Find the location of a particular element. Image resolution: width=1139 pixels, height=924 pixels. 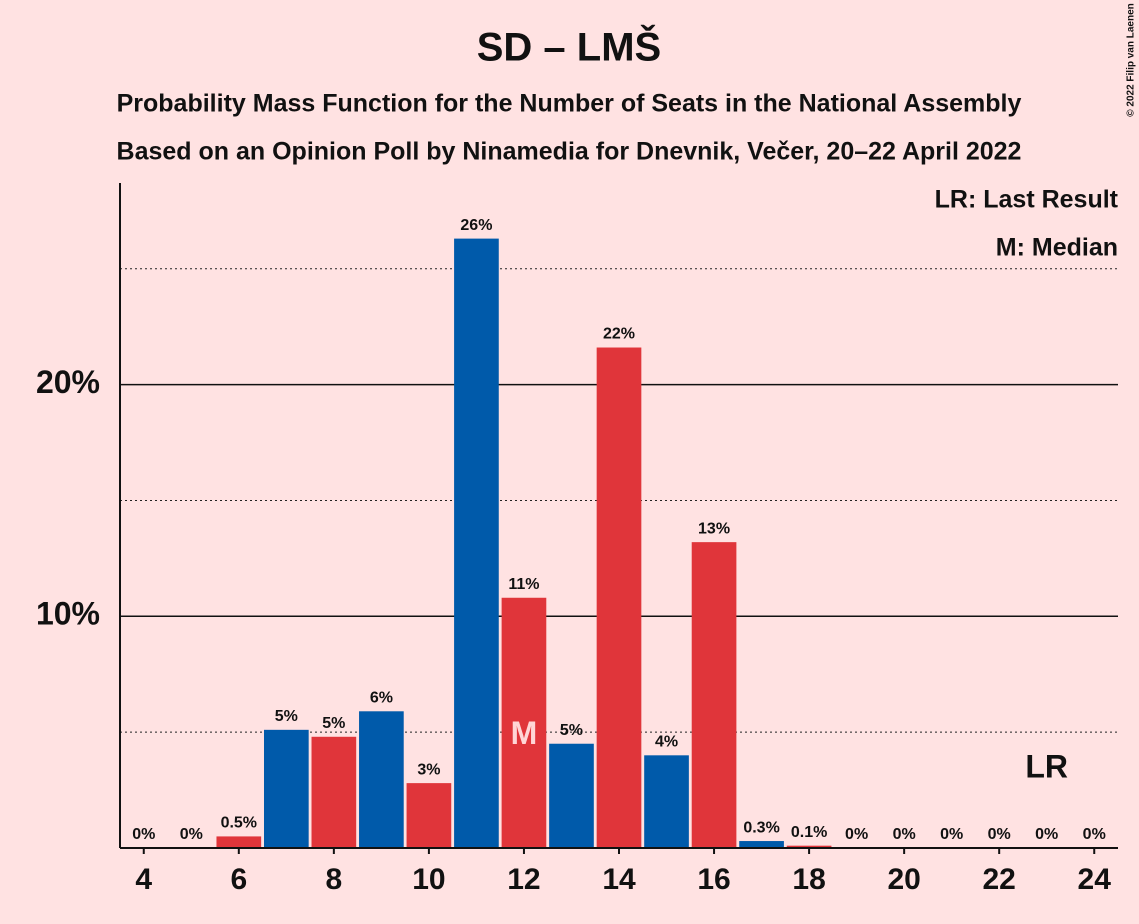

value-label: 22% is located at coordinates (619, 334).